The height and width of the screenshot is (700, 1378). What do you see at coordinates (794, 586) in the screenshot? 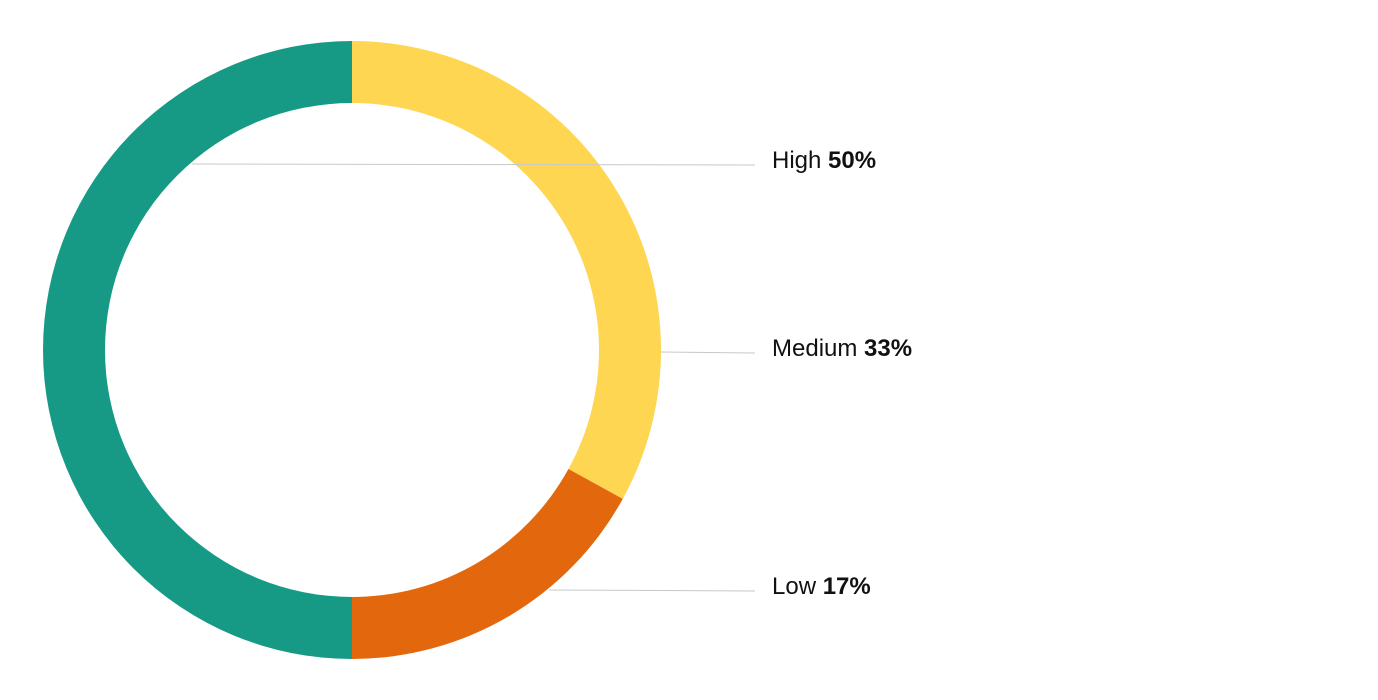
I see `category-label: Low` at bounding box center [794, 586].